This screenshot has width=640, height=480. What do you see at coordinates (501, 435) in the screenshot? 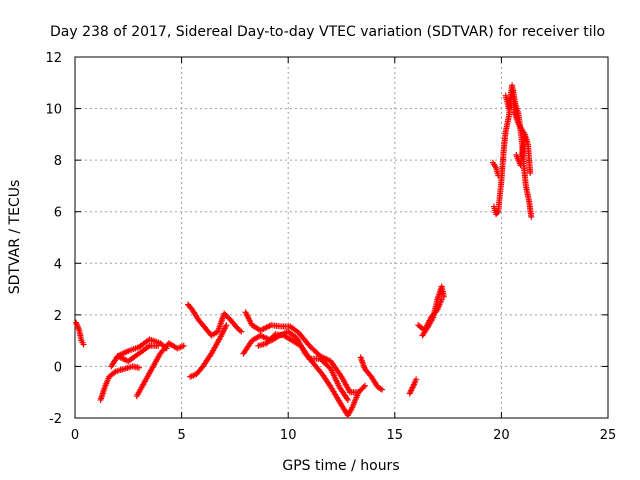
I see `x-tick-label: 20` at bounding box center [501, 435].